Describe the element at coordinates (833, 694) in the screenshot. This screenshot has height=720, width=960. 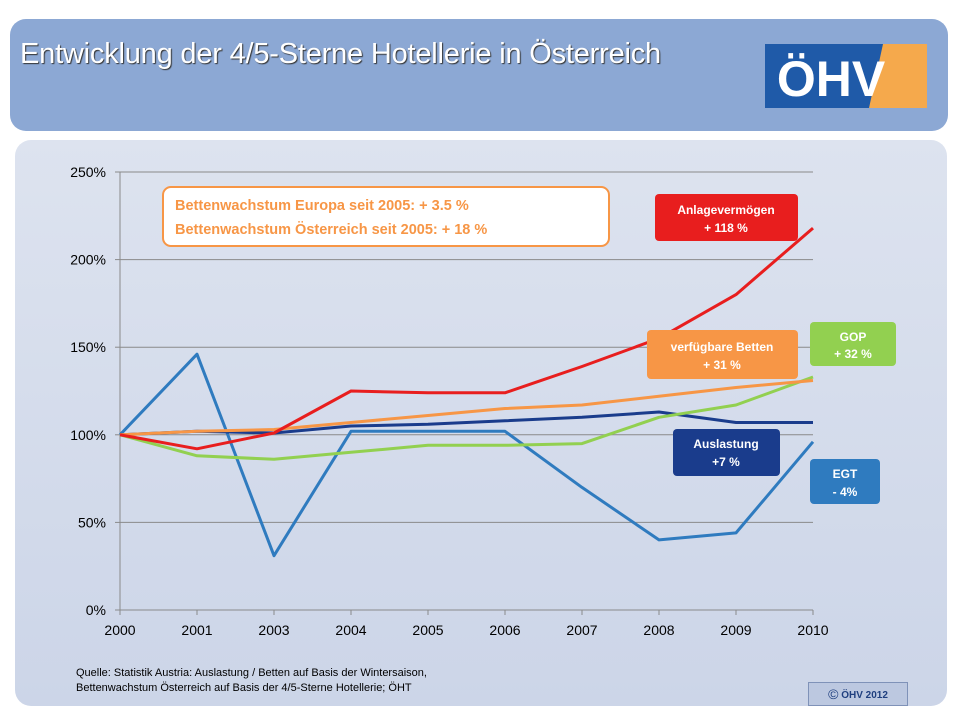
I see `copyright-symbol: ©` at that location.